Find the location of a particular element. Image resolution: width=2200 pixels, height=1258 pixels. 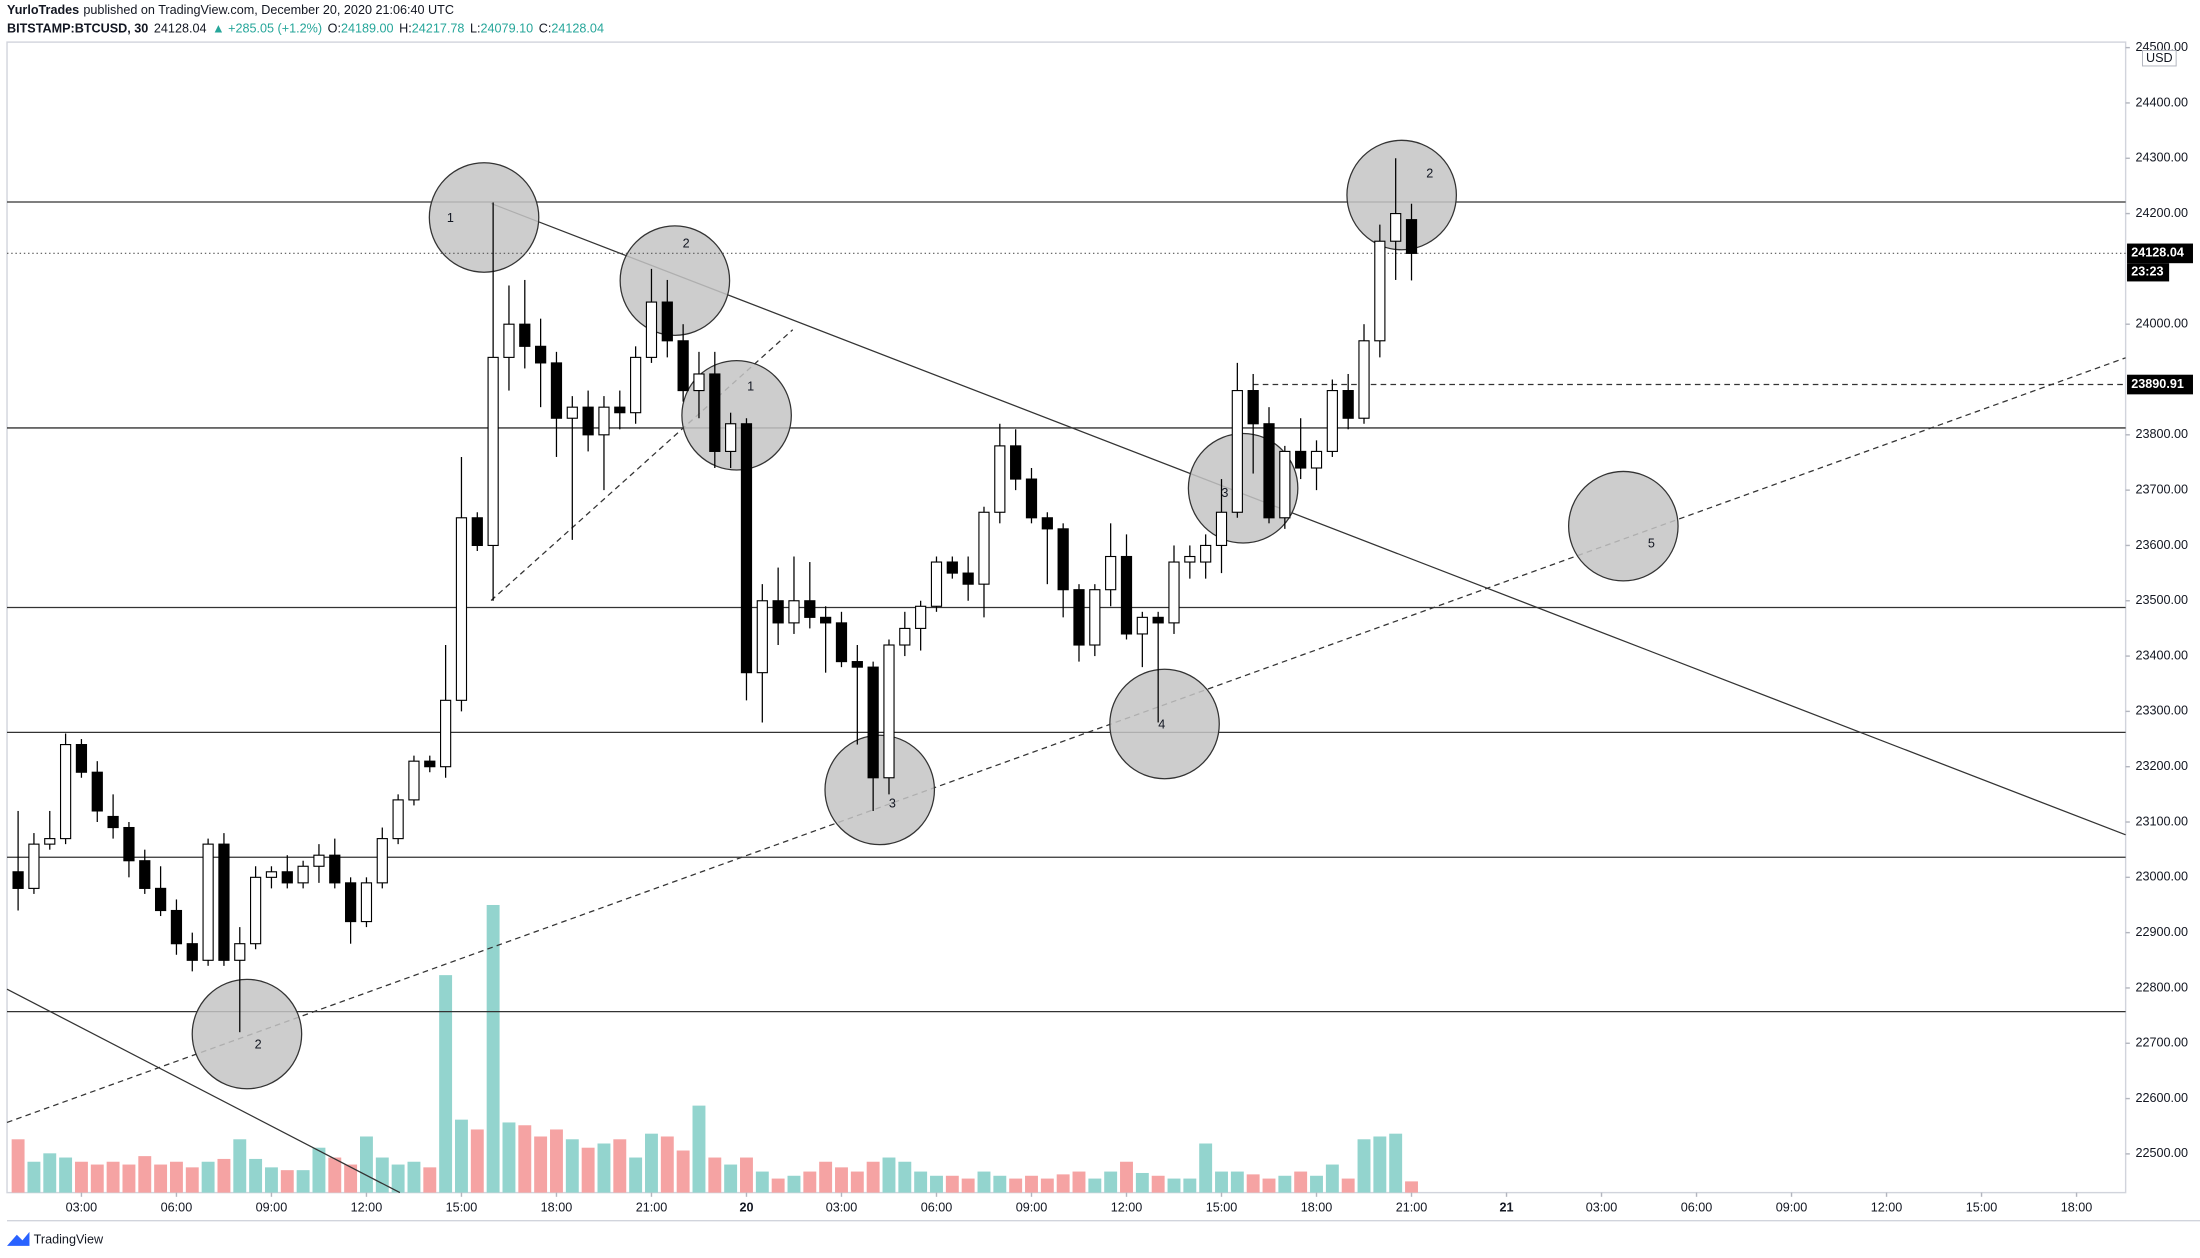

y-tick-label: 24000.00 is located at coordinates (2161, 324).